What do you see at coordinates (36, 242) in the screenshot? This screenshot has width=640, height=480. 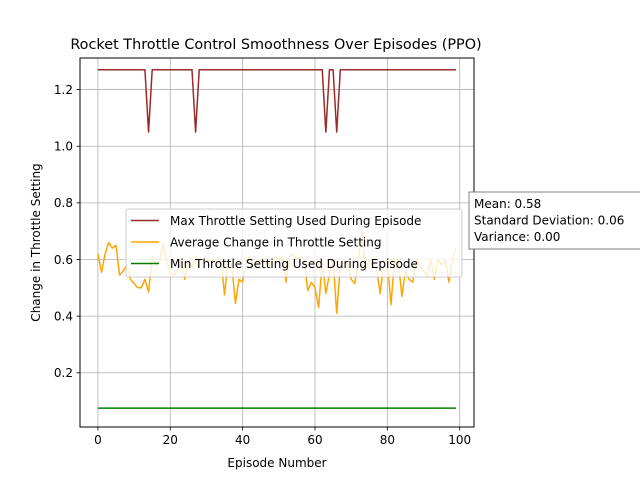 I see `y-axis-label: Change in Throttle Setting` at bounding box center [36, 242].